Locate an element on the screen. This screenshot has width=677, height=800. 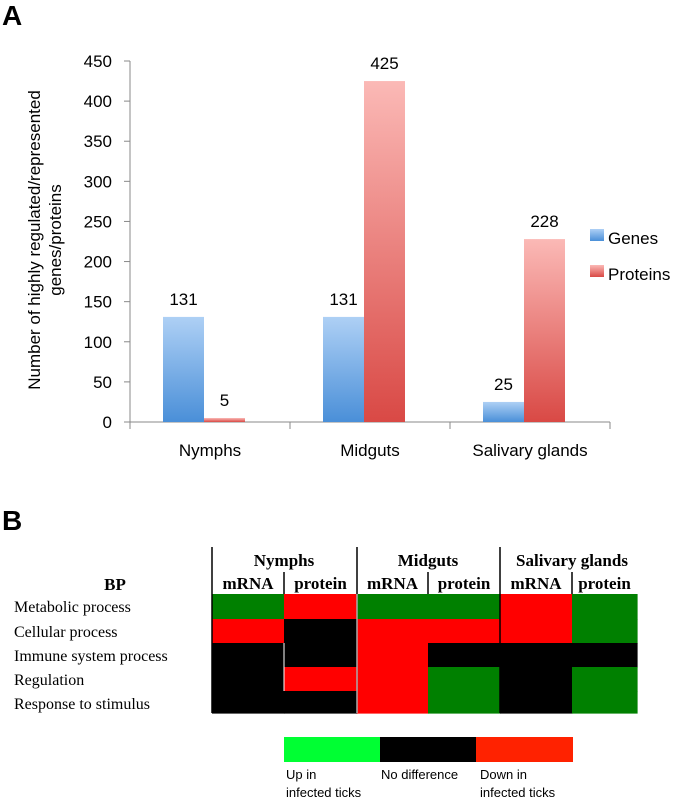
row-header-title: BP is located at coordinates (115, 584).